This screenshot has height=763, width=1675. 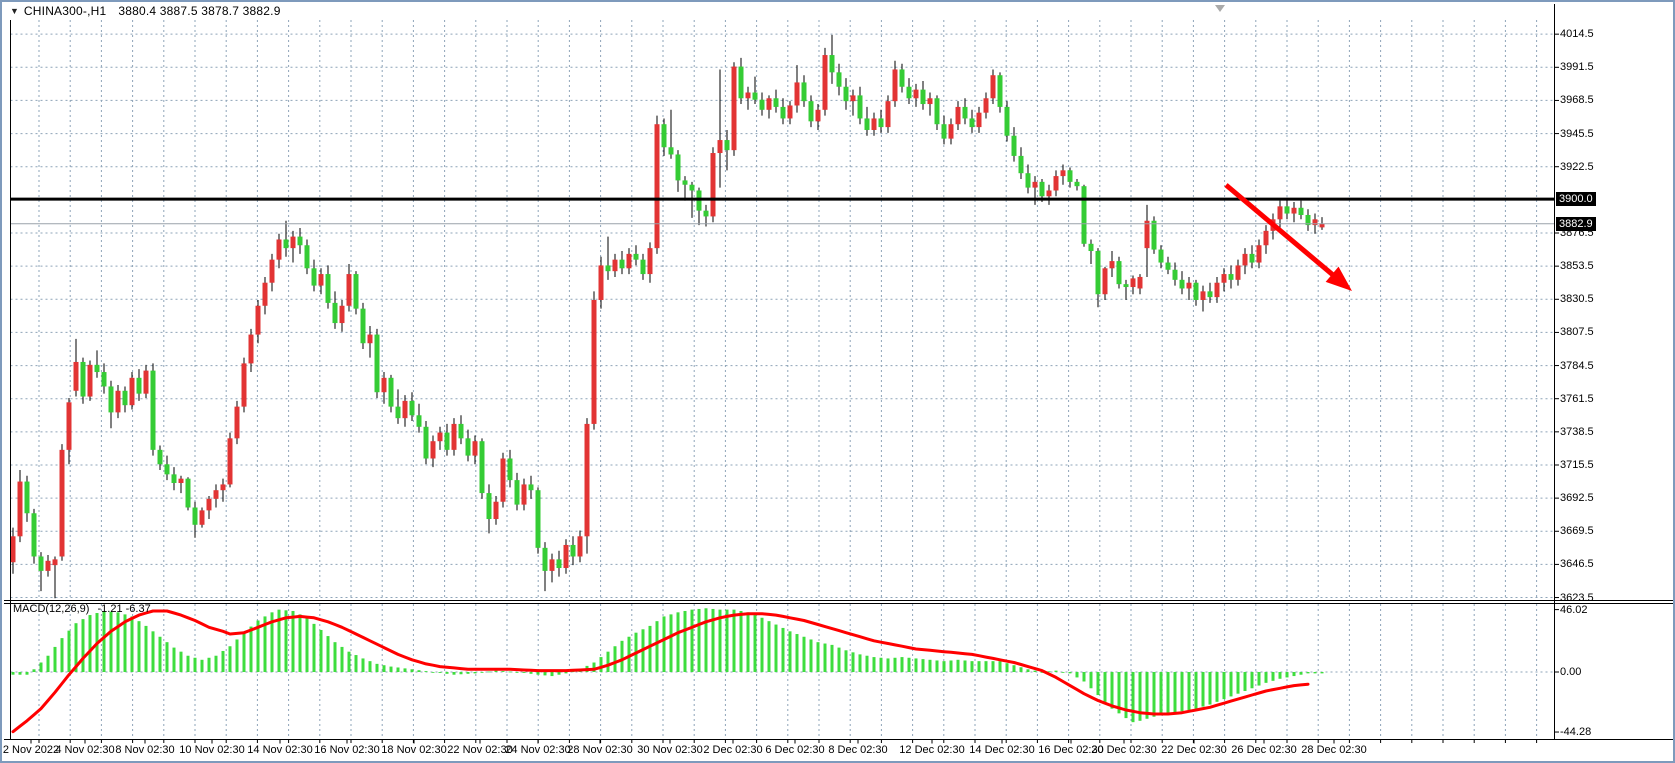 What do you see at coordinates (14, 11) in the screenshot?
I see `symbol-dropdown-icon: ▼` at bounding box center [14, 11].